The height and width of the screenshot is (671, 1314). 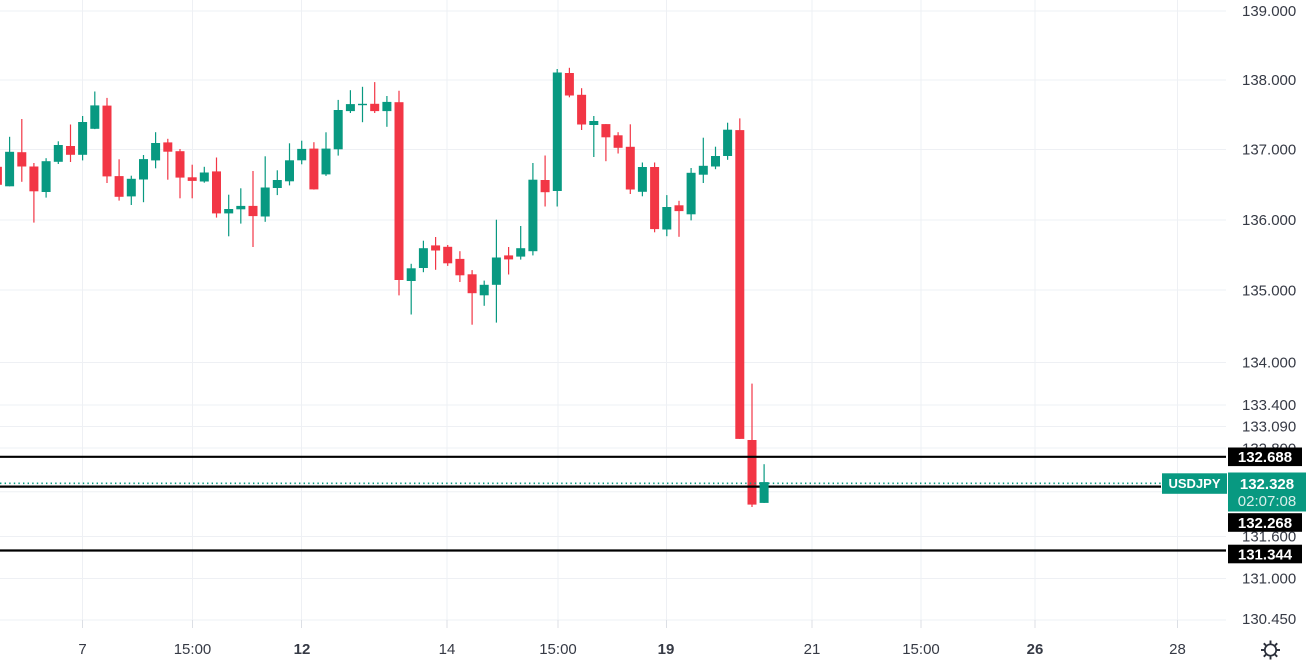 What do you see at coordinates (1269, 537) in the screenshot?
I see `svg-text: 131.600` at bounding box center [1269, 537].